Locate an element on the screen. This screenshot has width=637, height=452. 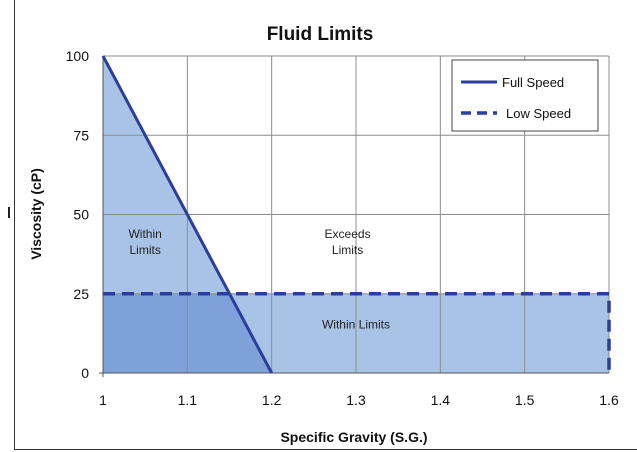
annotation-2-line-0: Within Limits is located at coordinates (356, 325).